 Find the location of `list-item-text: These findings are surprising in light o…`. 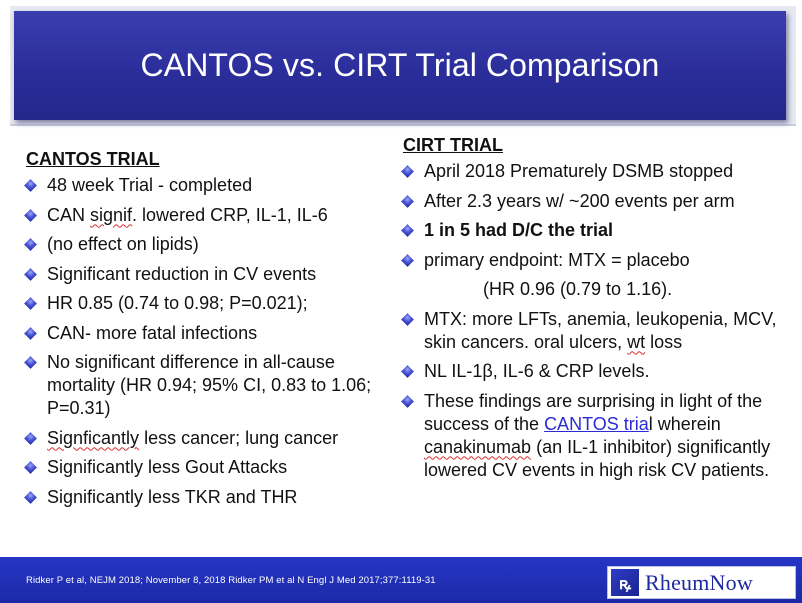

list-item-text: These findings are surprising in light o… is located at coordinates (593, 412).